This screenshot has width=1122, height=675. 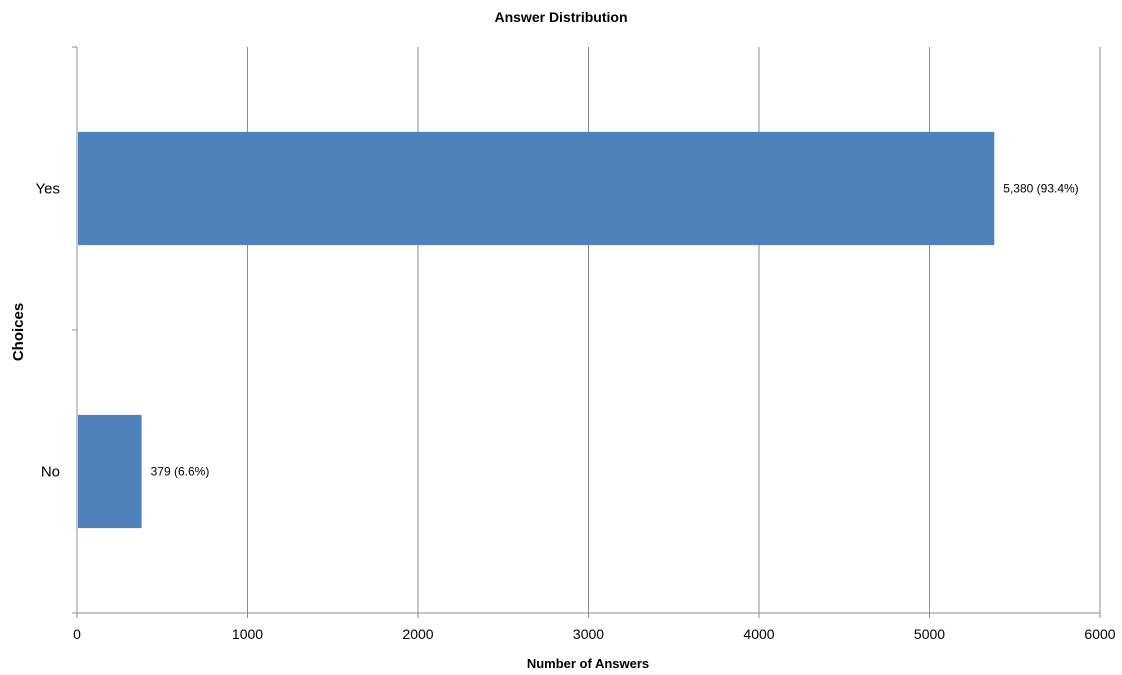 I want to click on x-tick-label: 4000, so click(x=758, y=634).